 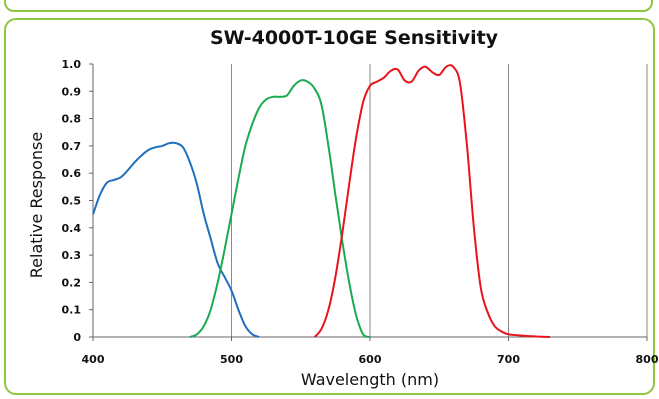 What do you see at coordinates (354, 38) in the screenshot?
I see `chart-title: SW-4000T-10GE Sensitivity` at bounding box center [354, 38].